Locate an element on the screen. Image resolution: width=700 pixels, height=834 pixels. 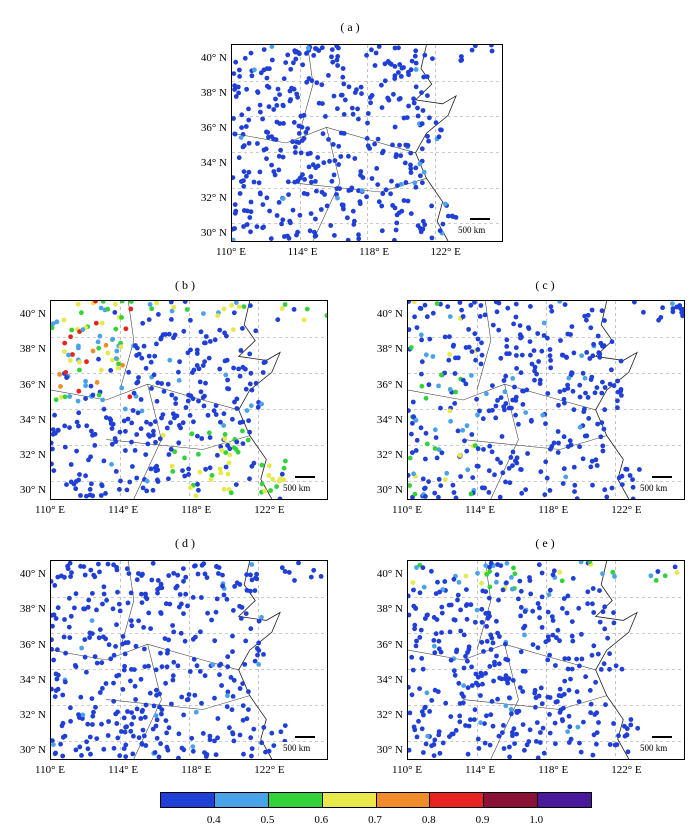
scale-bar-bg is located at coordinates (301, 488).